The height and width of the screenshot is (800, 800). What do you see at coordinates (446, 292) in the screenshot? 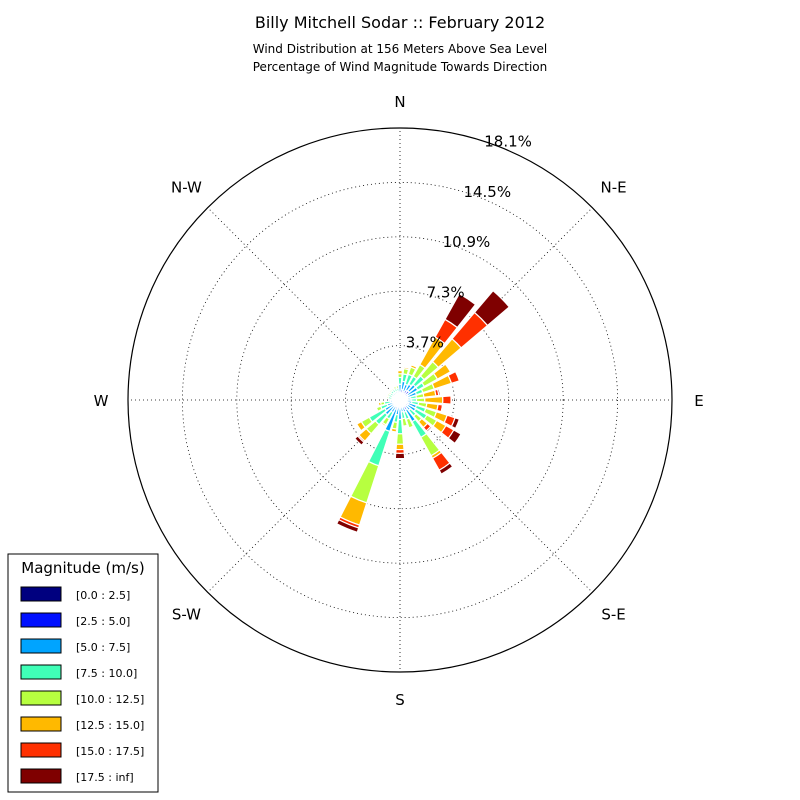
I see `ring-label-2: 7.3%` at bounding box center [446, 292].